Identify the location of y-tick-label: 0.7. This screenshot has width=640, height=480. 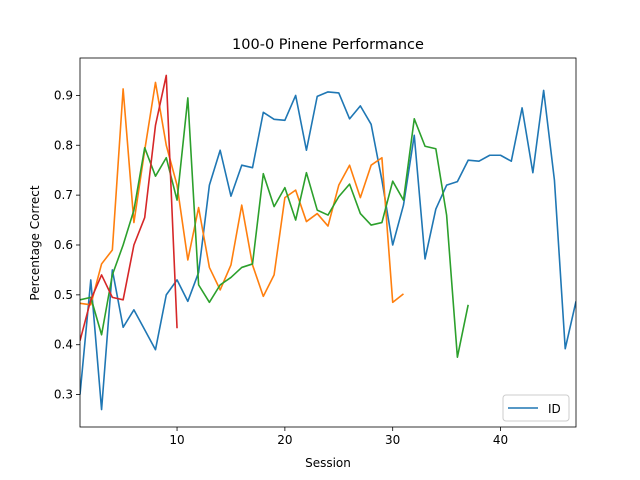
(63, 195).